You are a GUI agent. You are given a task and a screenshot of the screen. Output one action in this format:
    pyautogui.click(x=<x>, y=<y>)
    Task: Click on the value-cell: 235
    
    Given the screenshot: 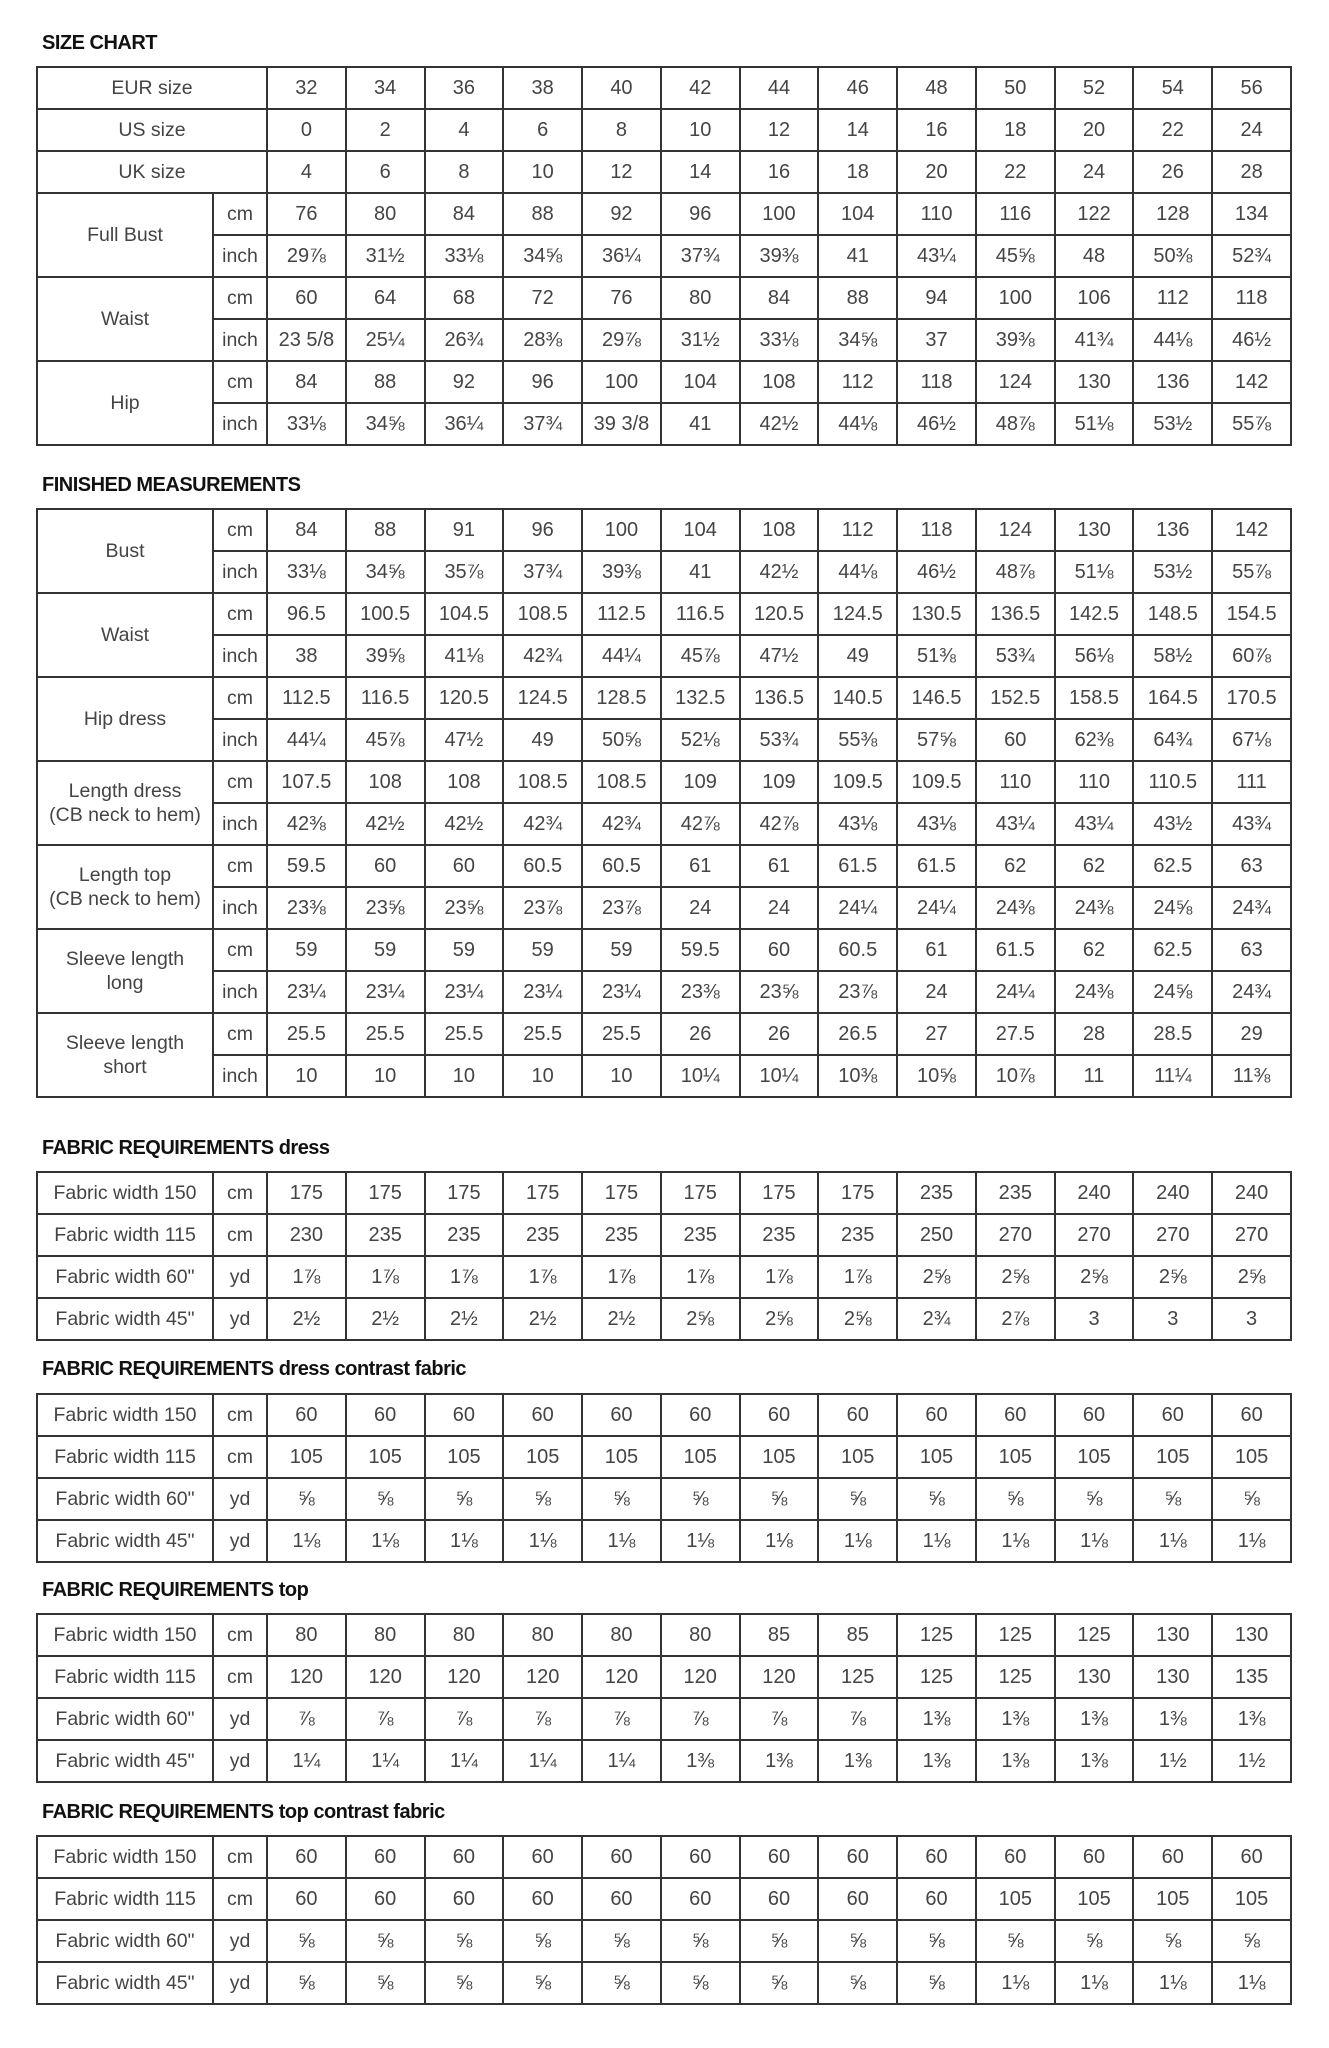 What is the action you would take?
    pyautogui.click(x=385, y=1235)
    